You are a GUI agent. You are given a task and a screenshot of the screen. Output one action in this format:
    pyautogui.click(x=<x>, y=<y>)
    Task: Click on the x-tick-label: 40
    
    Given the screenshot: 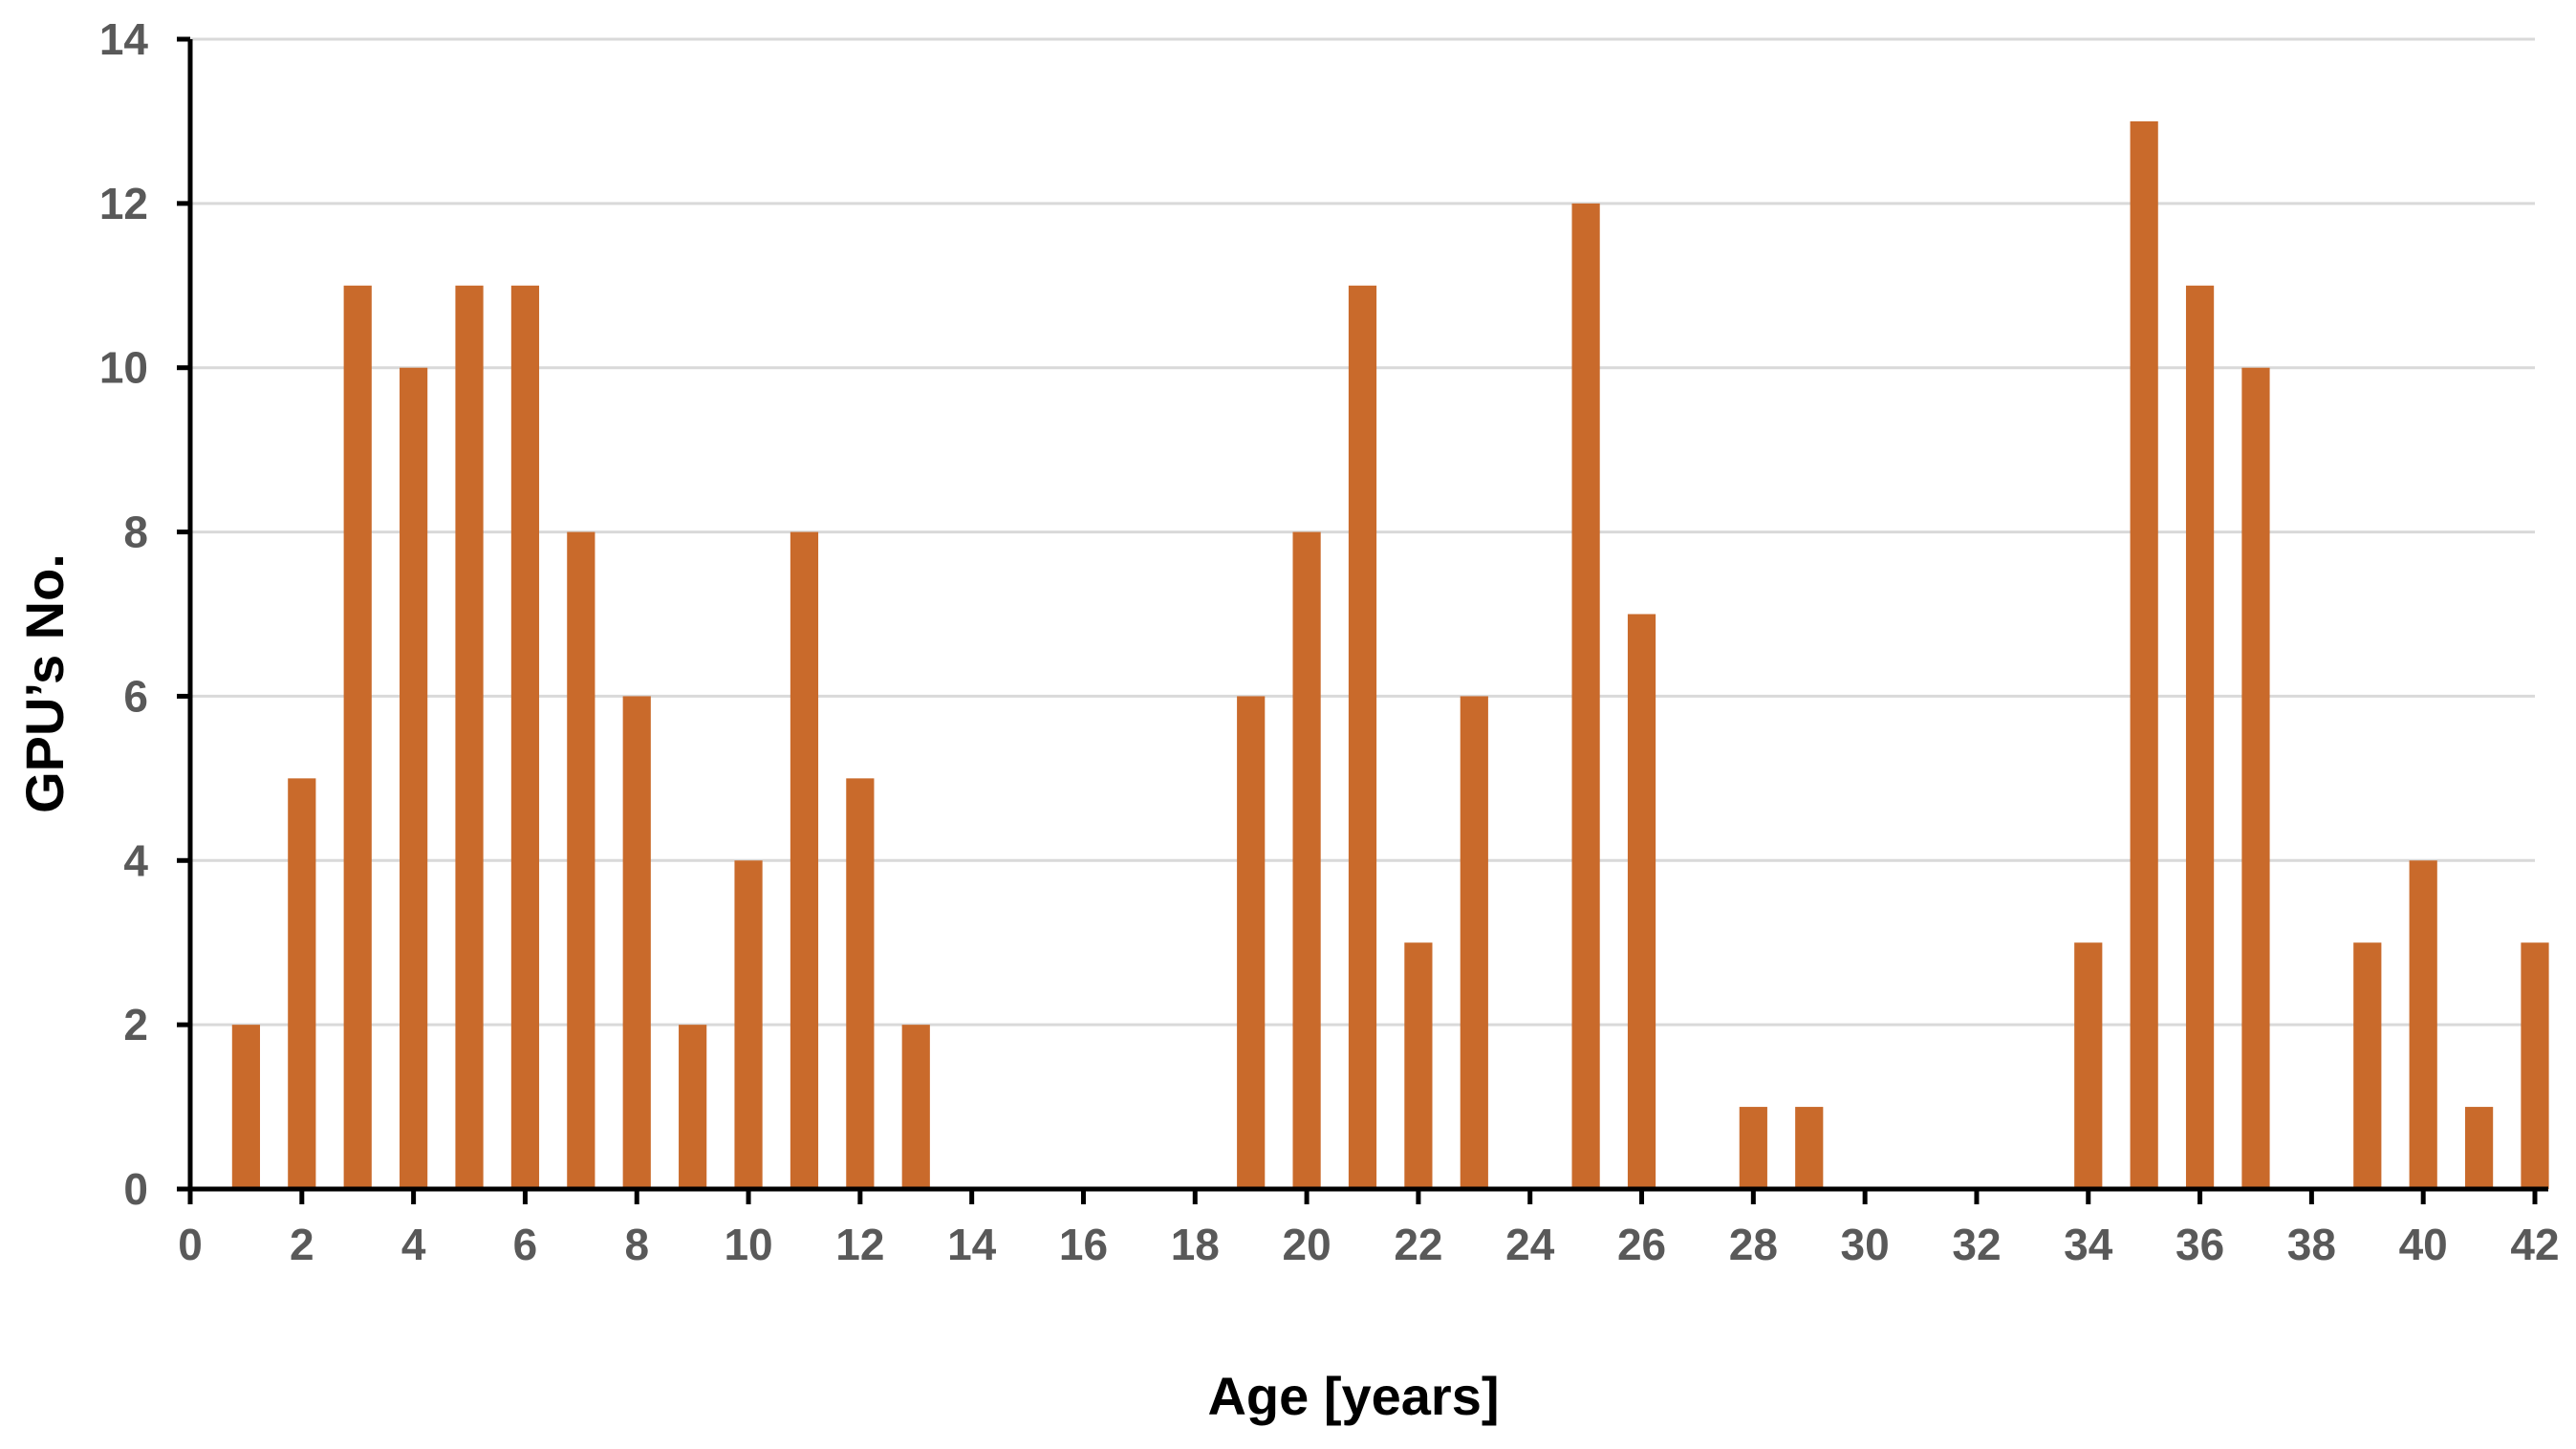 What is the action you would take?
    pyautogui.click(x=2423, y=1244)
    